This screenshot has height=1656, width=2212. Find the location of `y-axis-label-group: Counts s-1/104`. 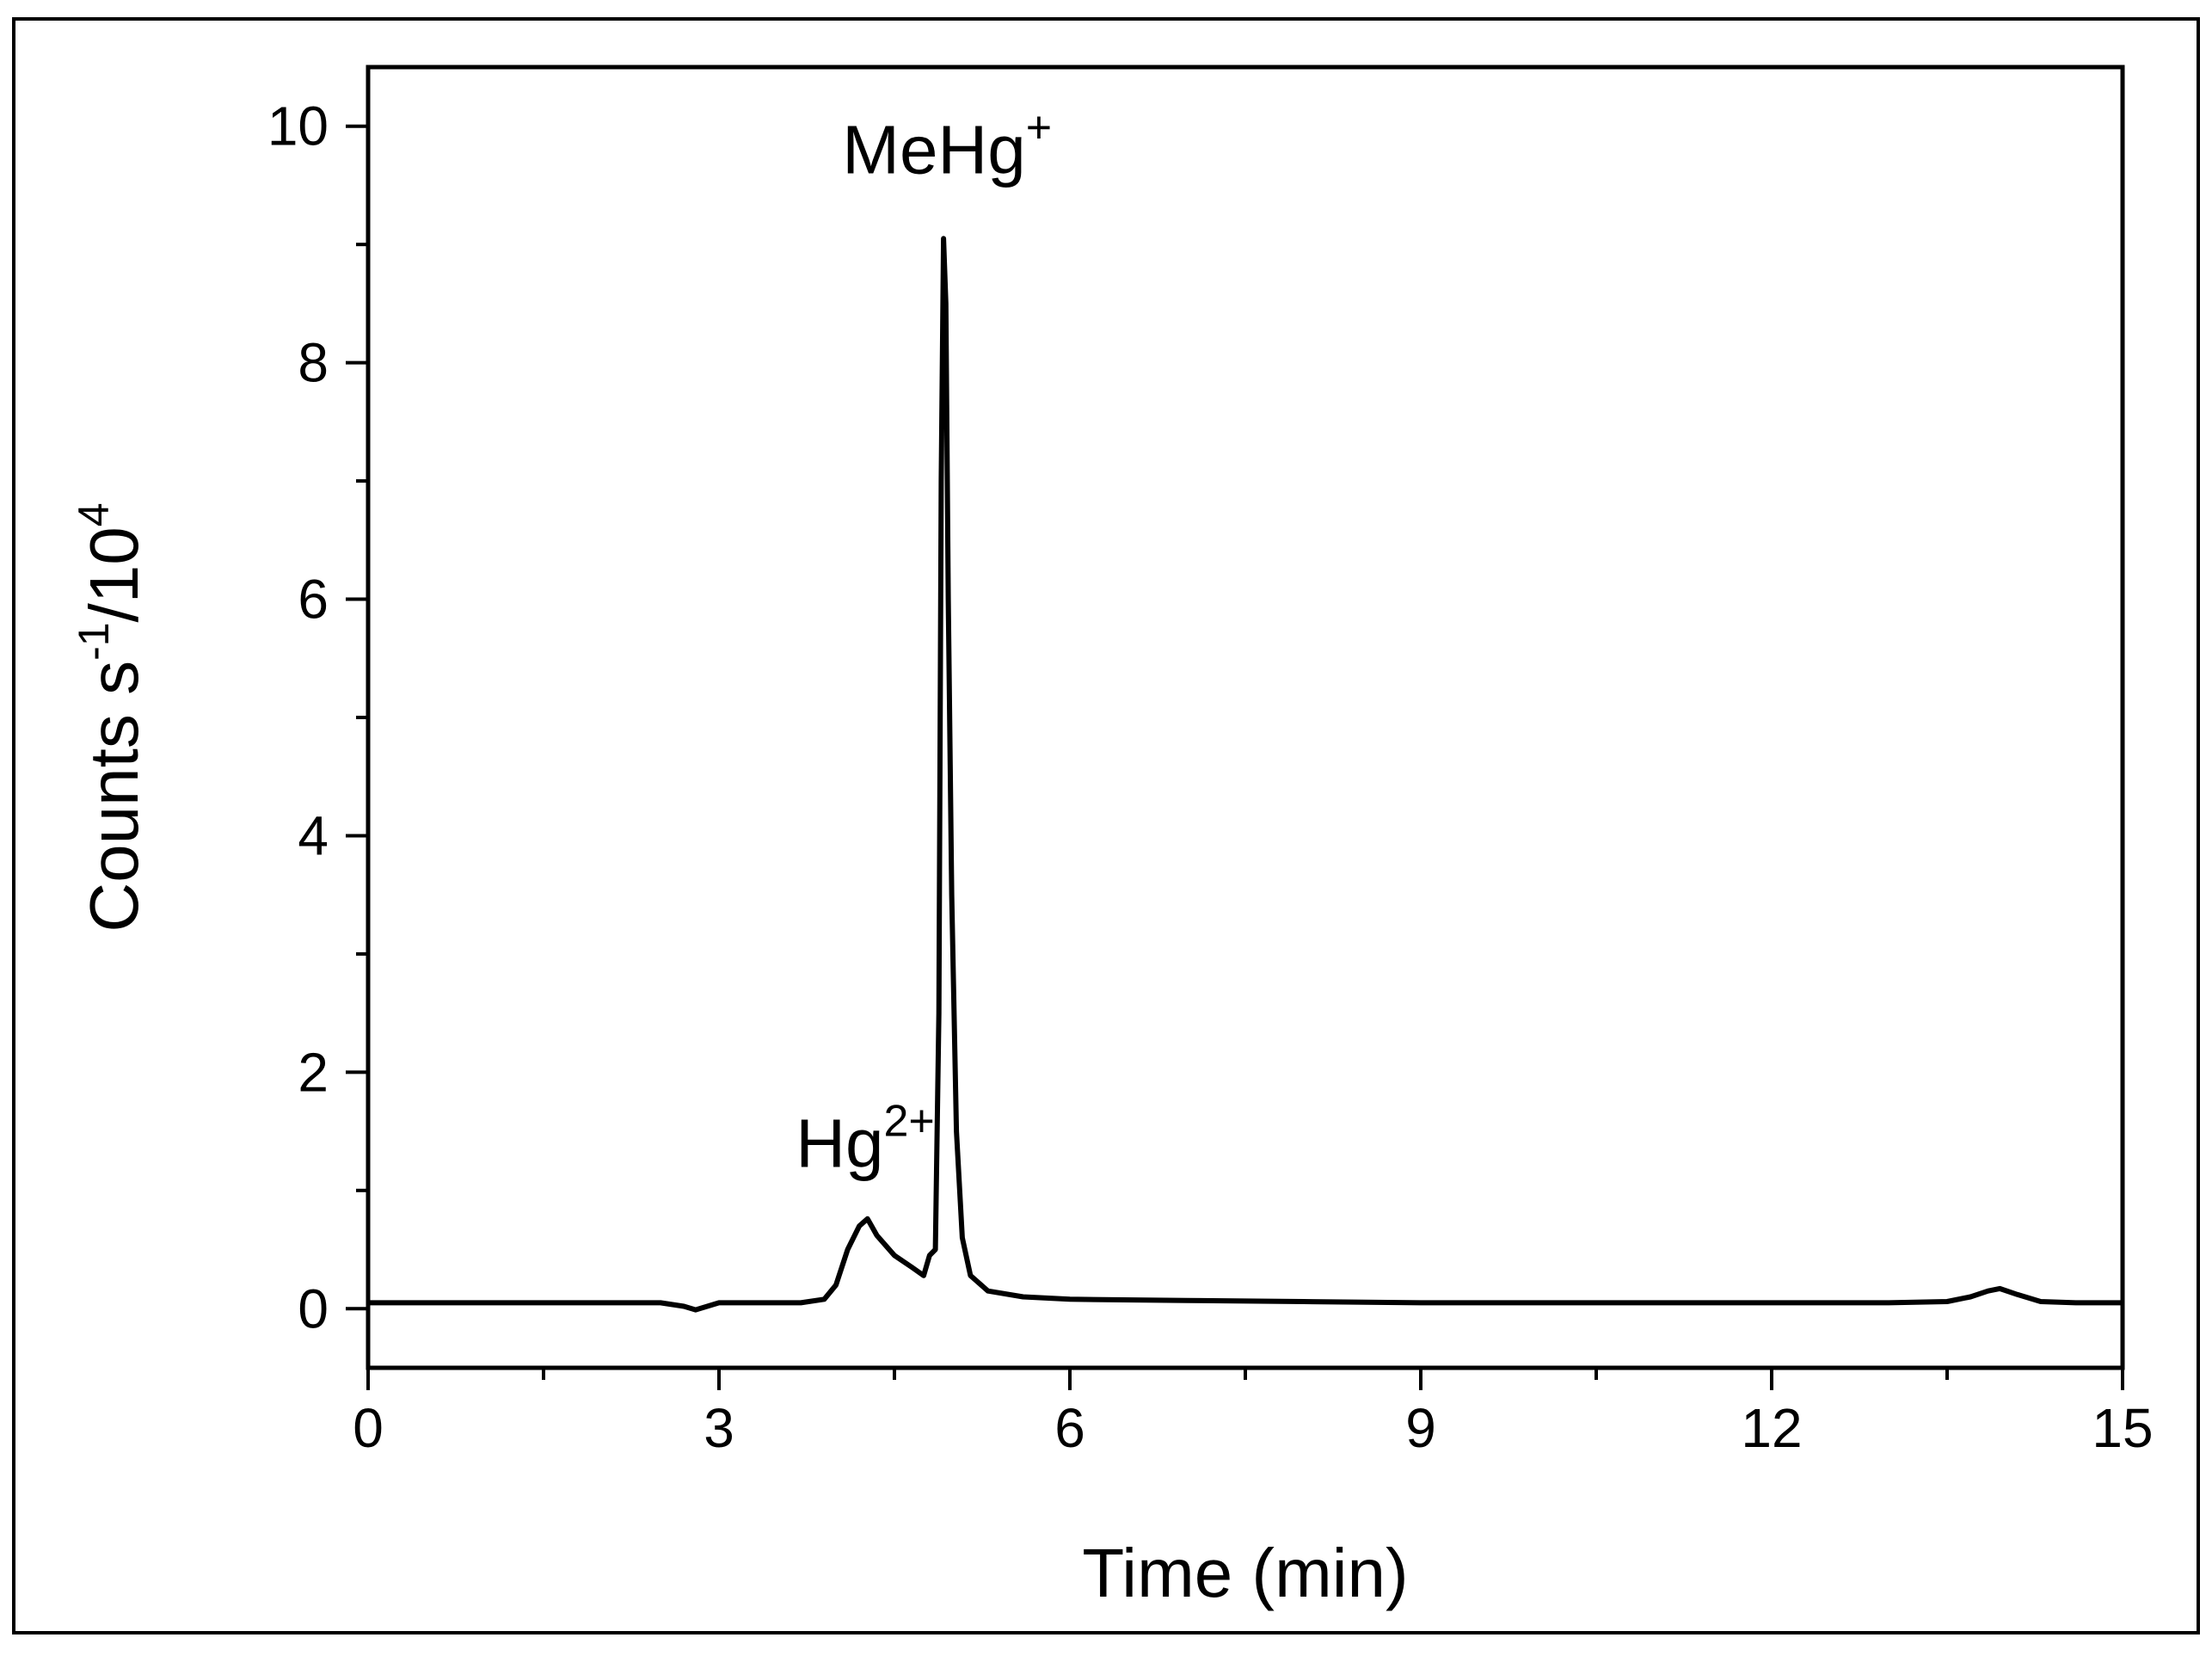

y-axis-label-group: Counts s-1/104 is located at coordinates (111, 717).